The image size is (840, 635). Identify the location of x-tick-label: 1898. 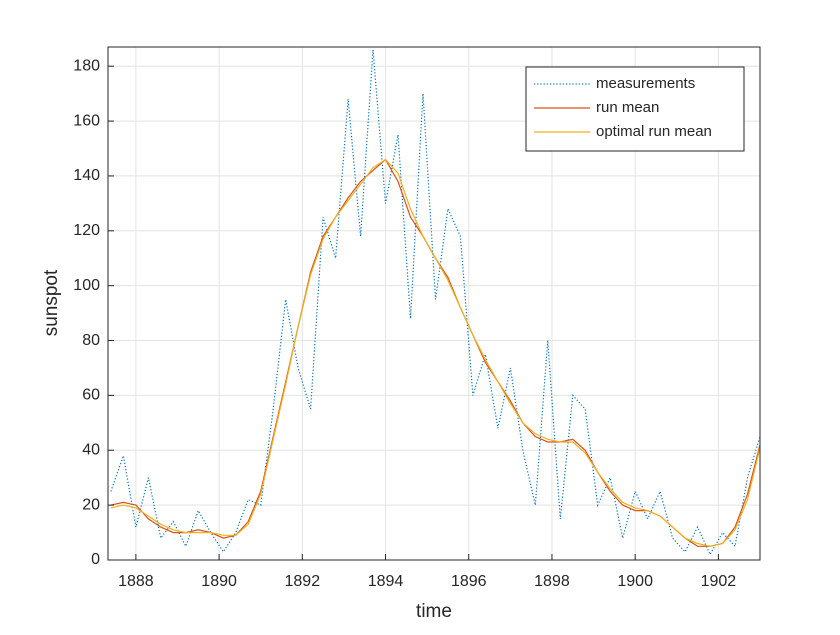
(552, 581).